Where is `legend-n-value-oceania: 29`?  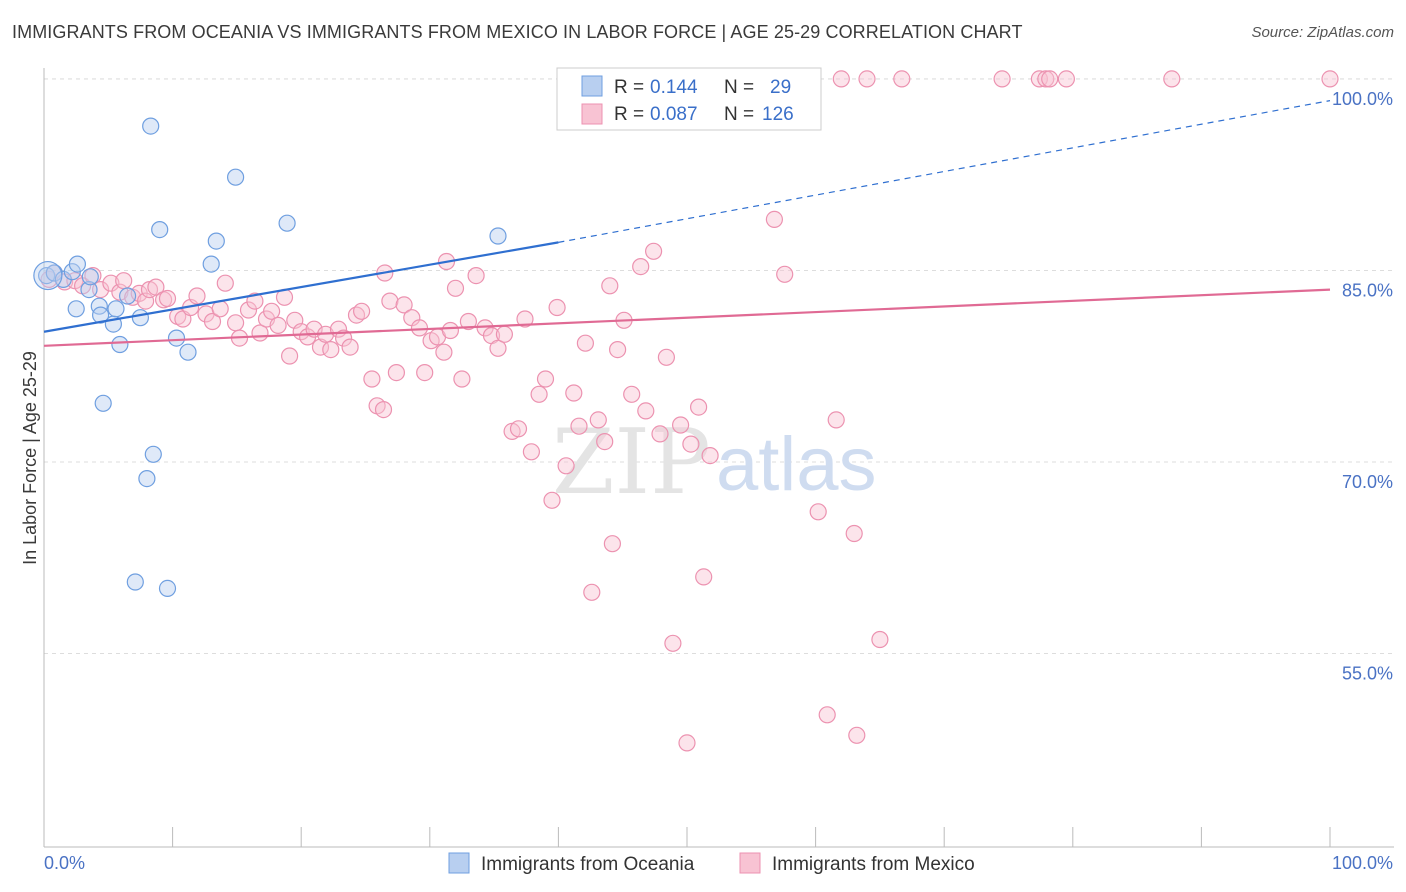 legend-n-value-oceania: 29 is located at coordinates (780, 87).